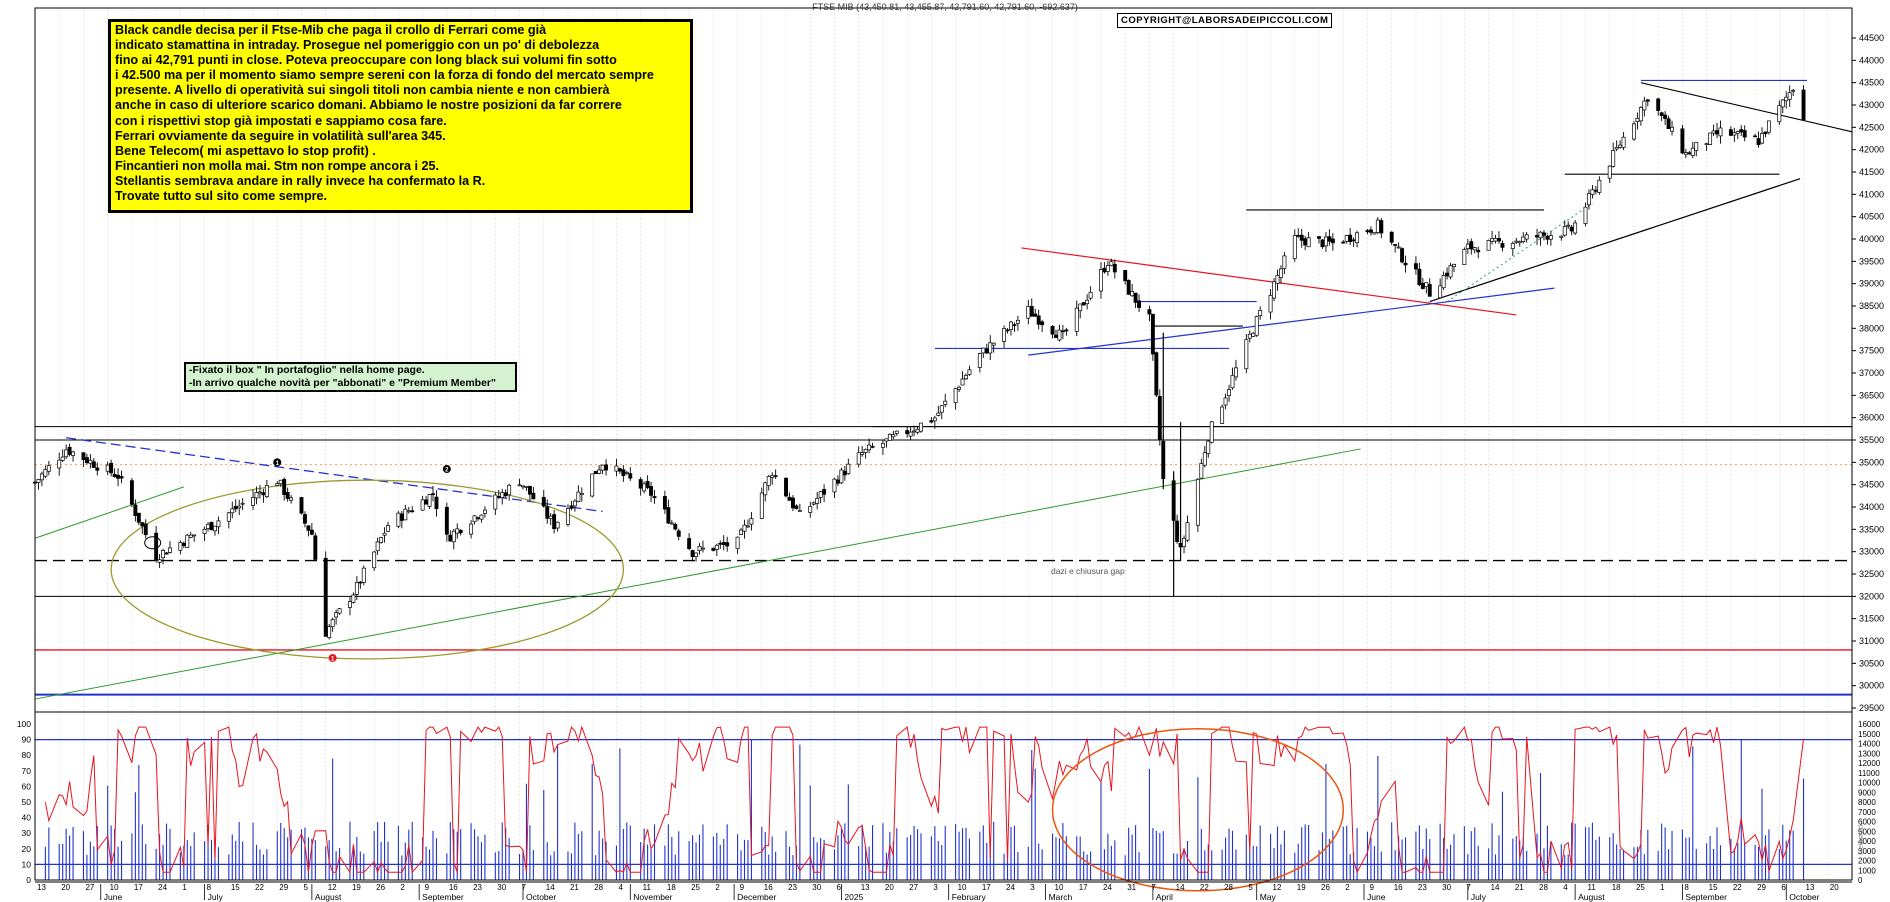  I want to click on small-ellipse, so click(153, 543).